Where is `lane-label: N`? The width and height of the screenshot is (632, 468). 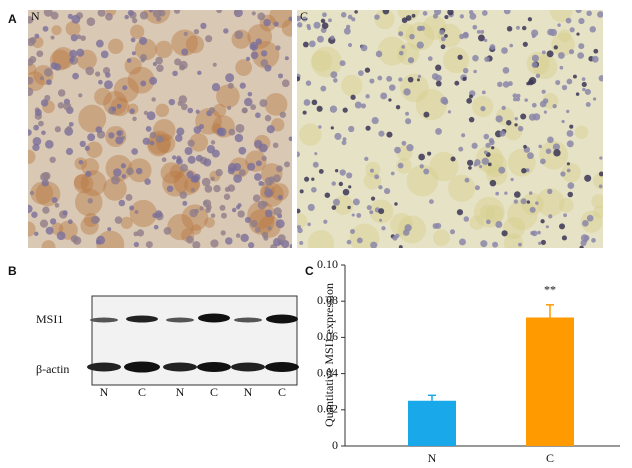 lane-label: N is located at coordinates (180, 392).